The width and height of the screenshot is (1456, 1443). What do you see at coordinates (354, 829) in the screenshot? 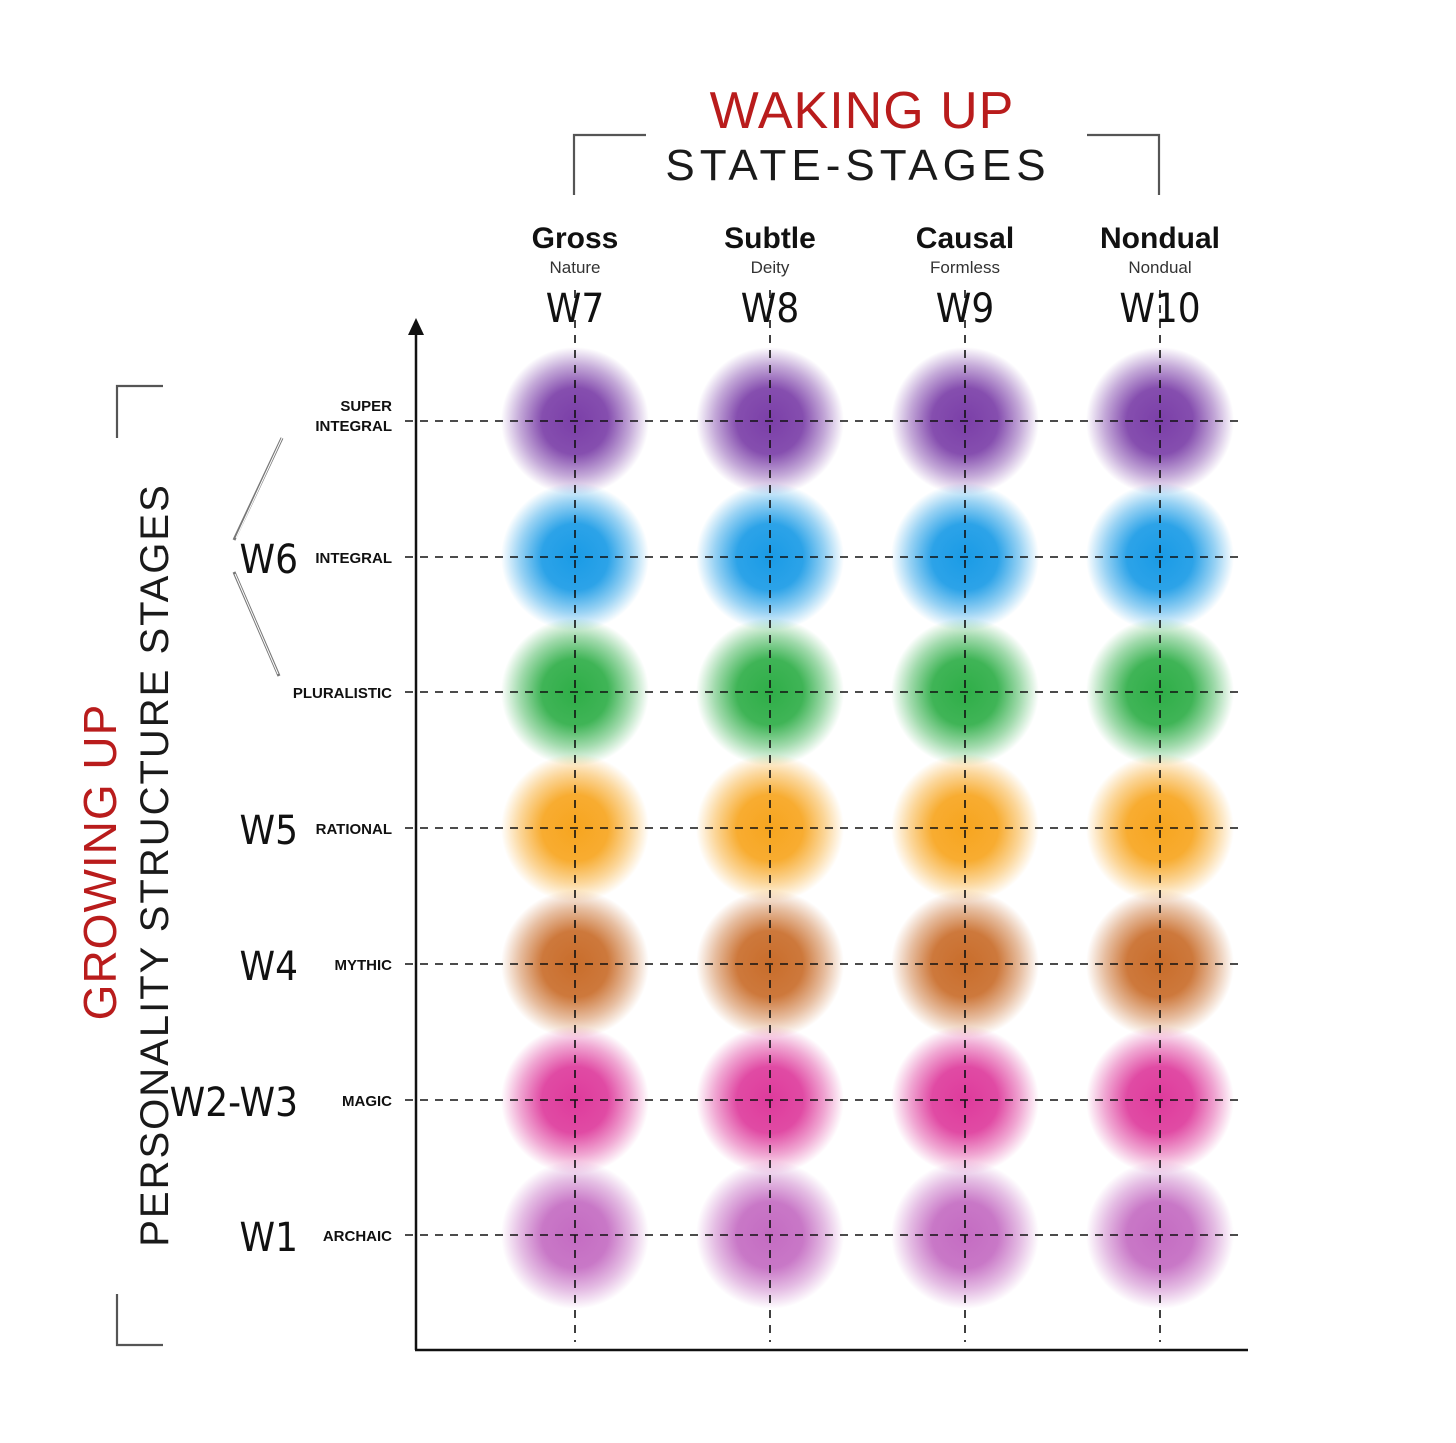
I see `row-label: RATIONAL` at bounding box center [354, 829].